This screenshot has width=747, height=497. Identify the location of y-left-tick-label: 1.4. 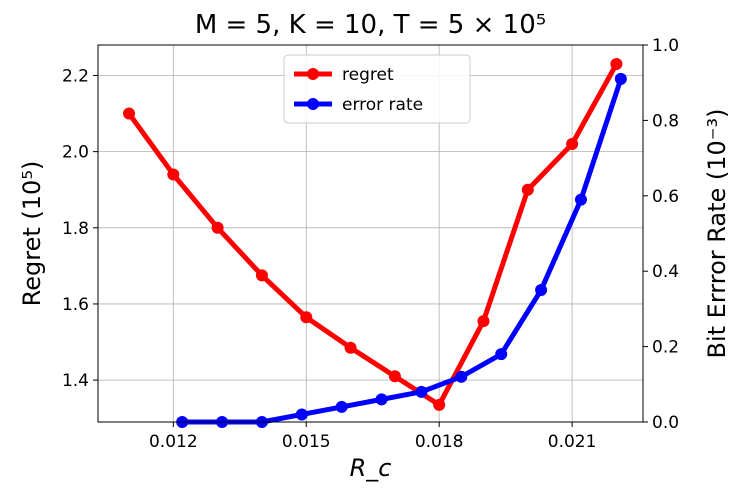
(75, 381).